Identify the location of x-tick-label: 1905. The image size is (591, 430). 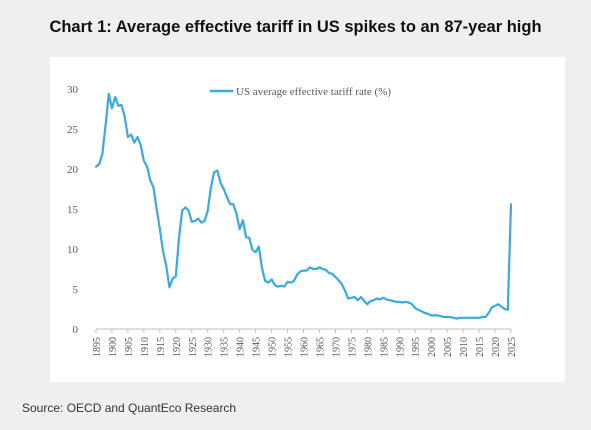
(129, 347).